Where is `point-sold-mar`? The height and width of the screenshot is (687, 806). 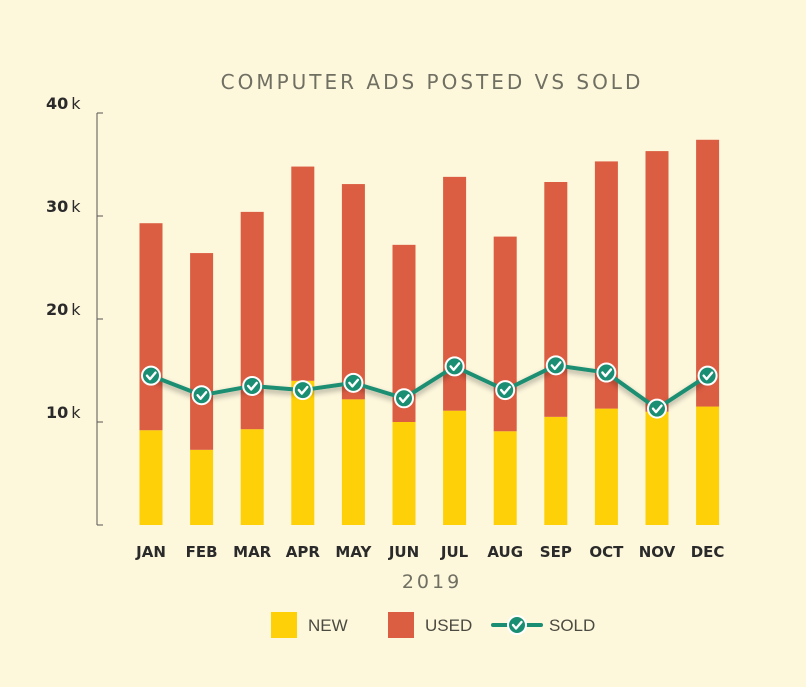
point-sold-mar is located at coordinates (252, 385).